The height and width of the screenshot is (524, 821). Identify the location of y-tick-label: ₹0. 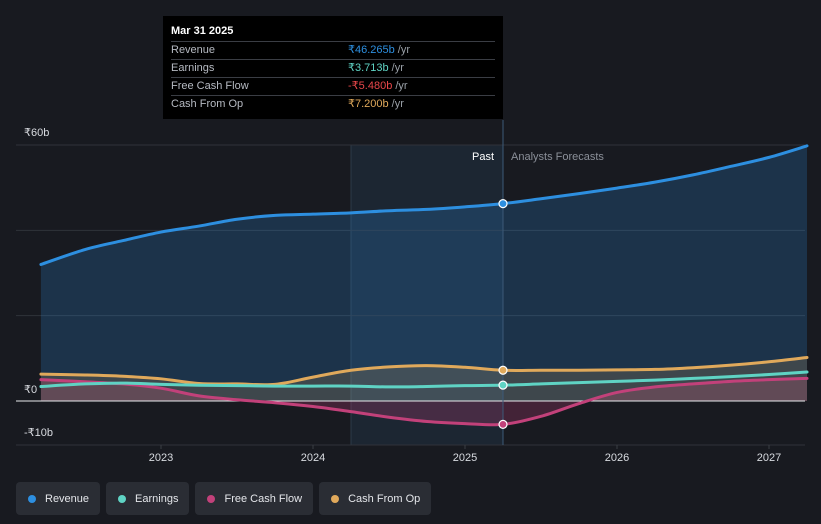
(30, 390).